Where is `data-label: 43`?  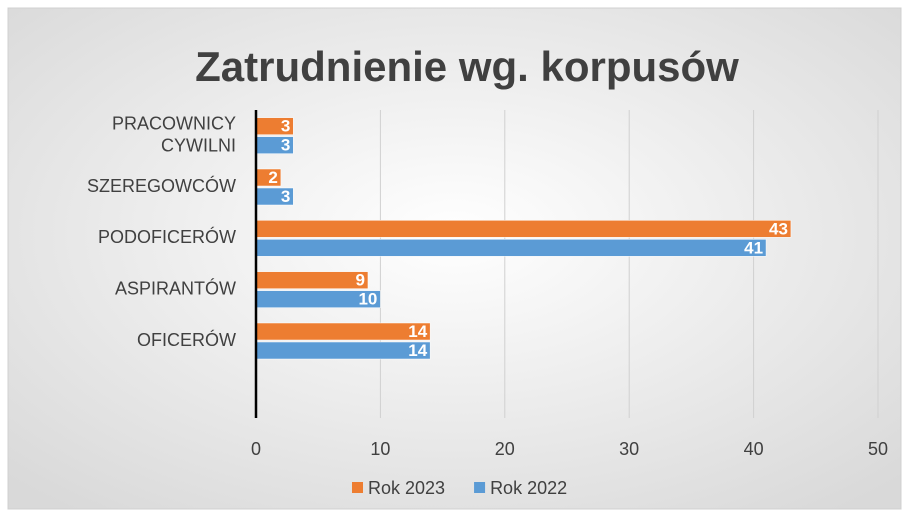 data-label: 43 is located at coordinates (778, 228).